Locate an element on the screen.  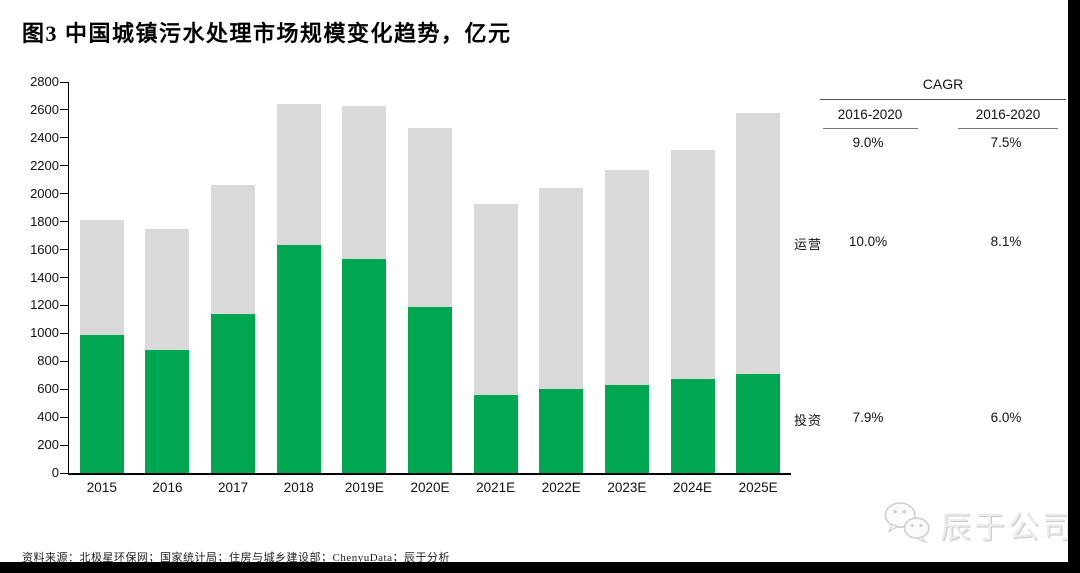
x-axis-label: 2018 is located at coordinates (298, 487).